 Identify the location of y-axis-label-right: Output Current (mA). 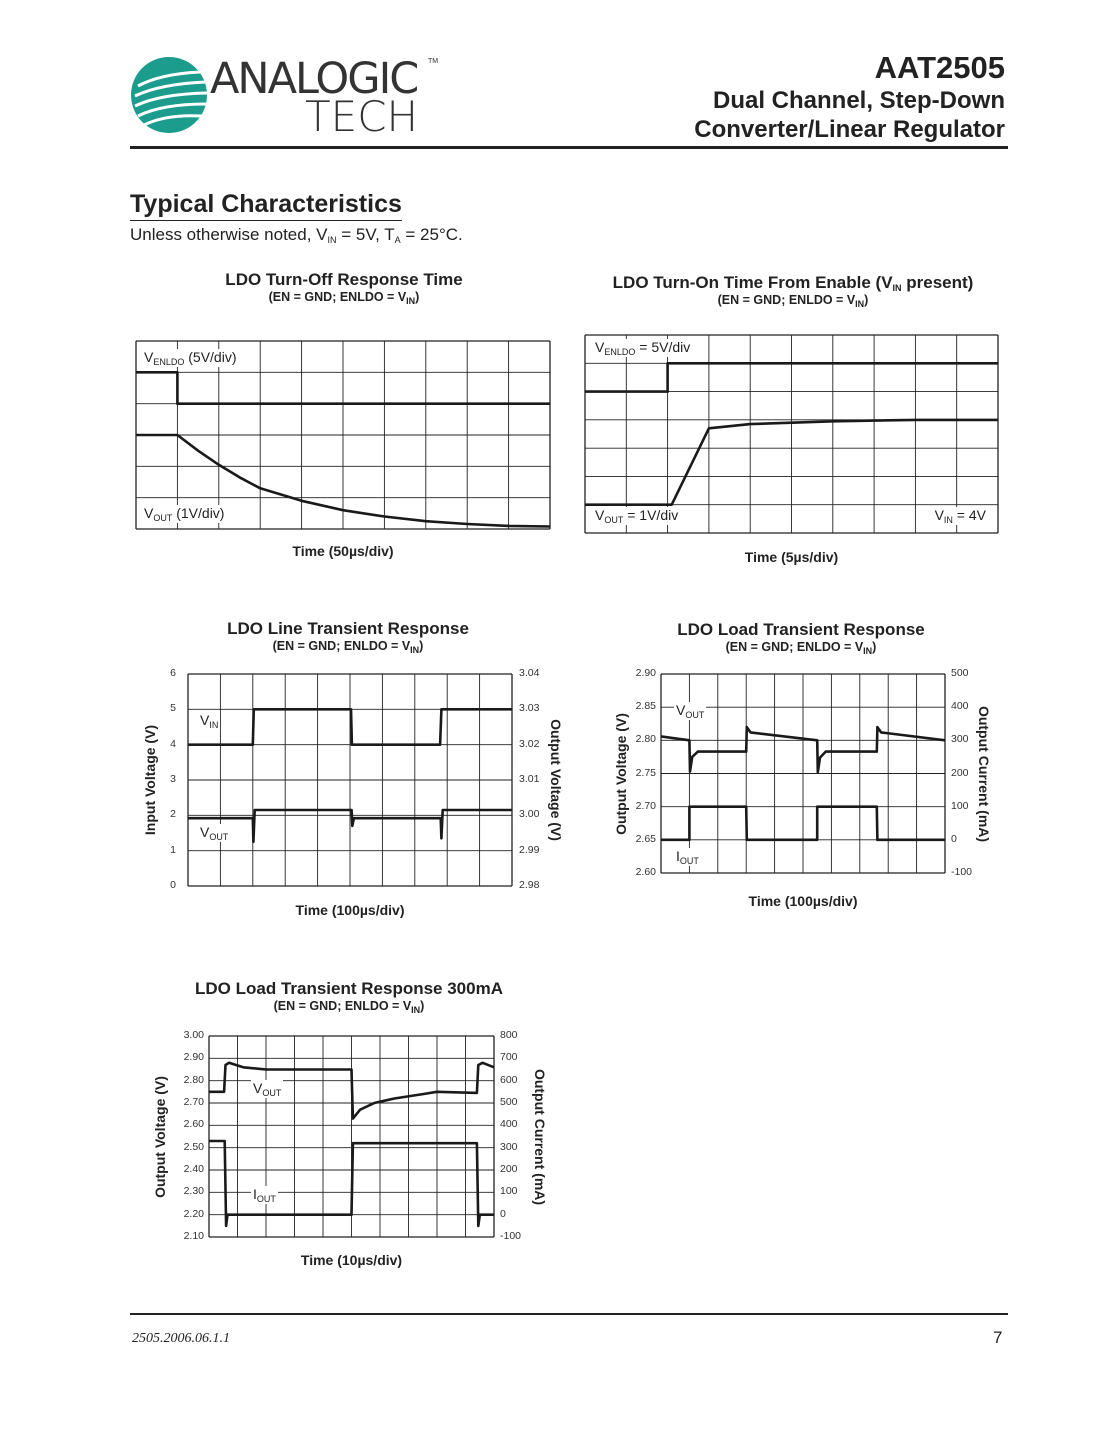
(984, 773).